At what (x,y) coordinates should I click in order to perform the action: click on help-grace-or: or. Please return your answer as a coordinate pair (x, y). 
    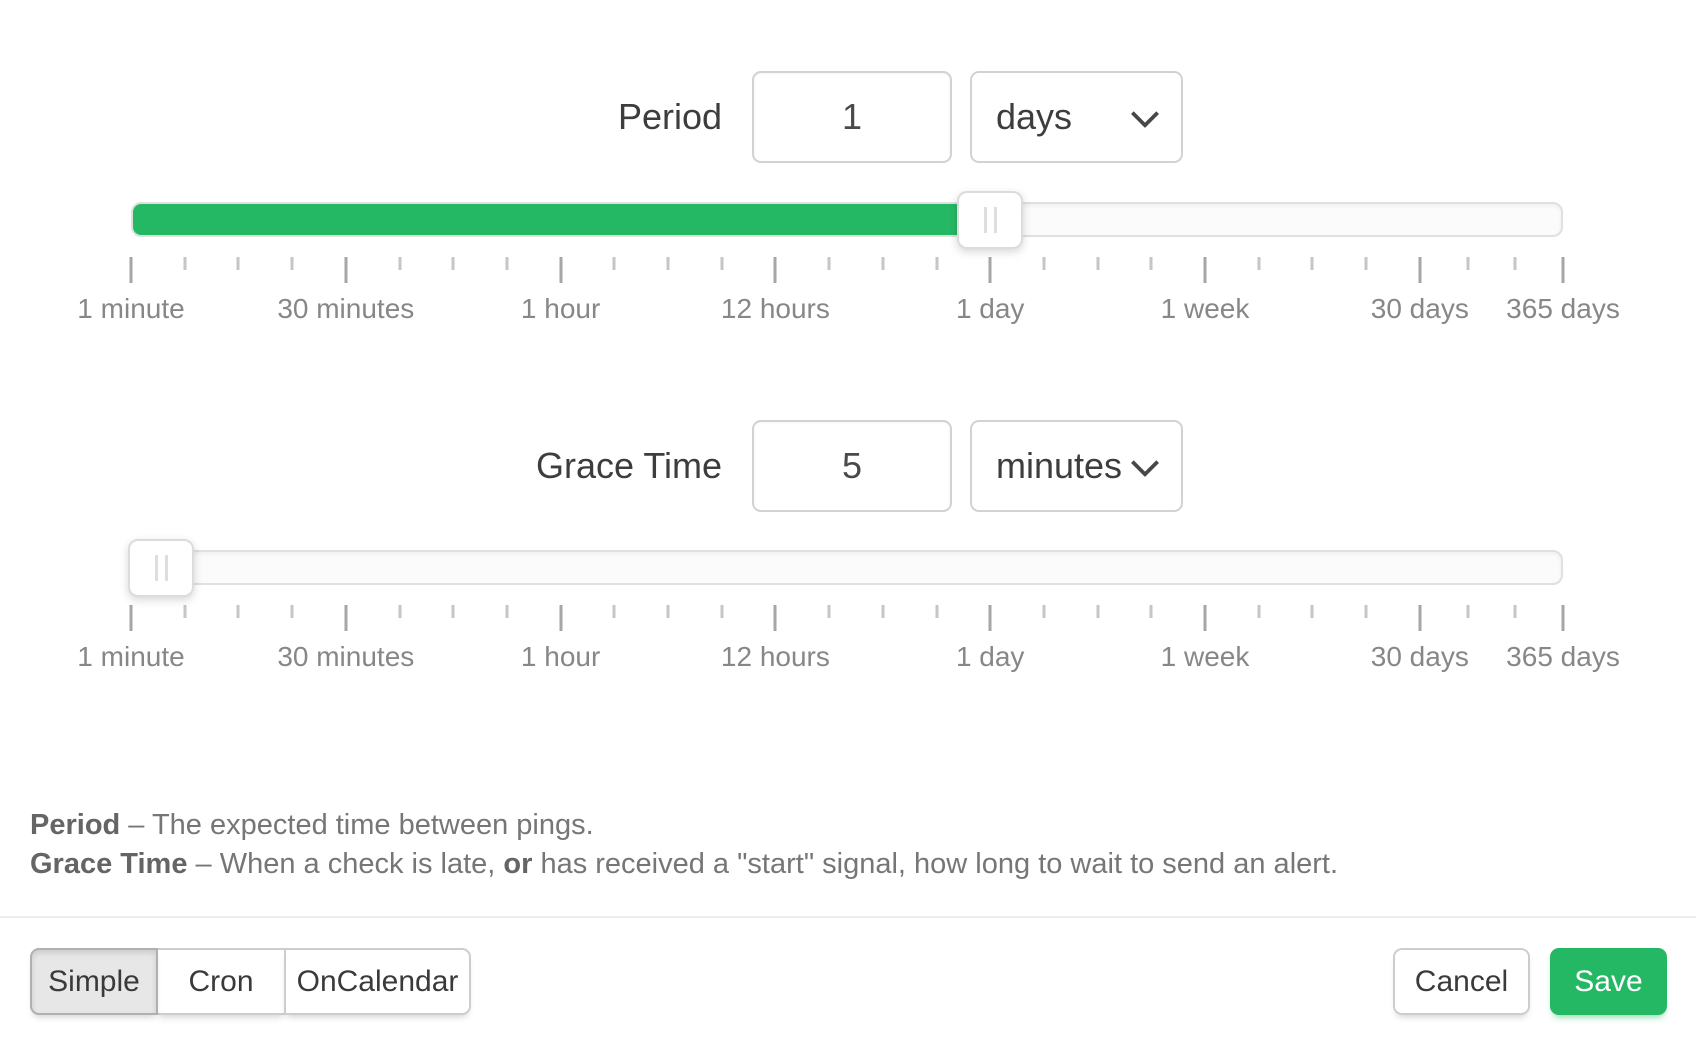
    Looking at the image, I should click on (518, 864).